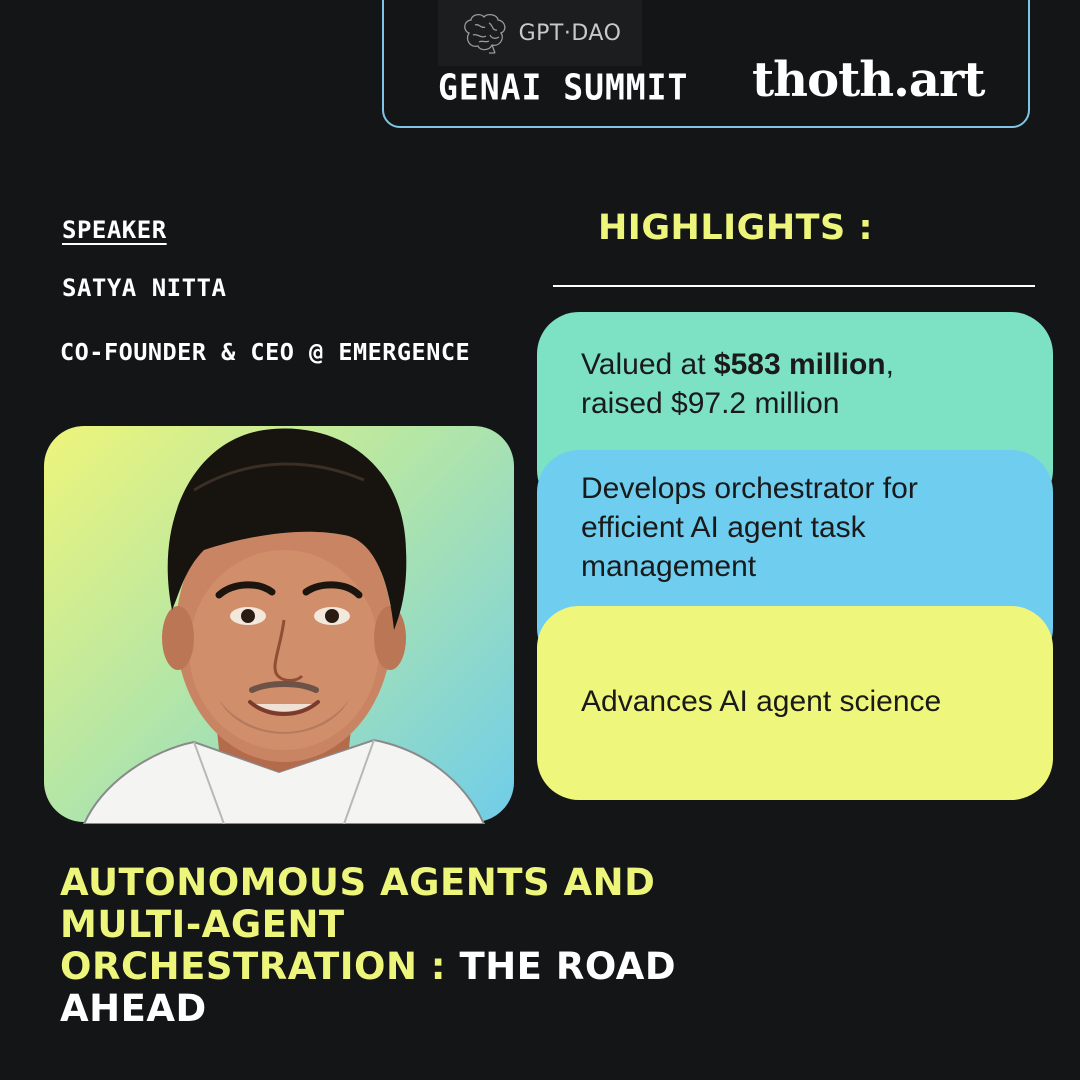 The height and width of the screenshot is (1080, 1080). Describe the element at coordinates (265, 352) in the screenshot. I see `speaker-role: CO-FOUNDER & CEO @ EMERGENCE` at that location.